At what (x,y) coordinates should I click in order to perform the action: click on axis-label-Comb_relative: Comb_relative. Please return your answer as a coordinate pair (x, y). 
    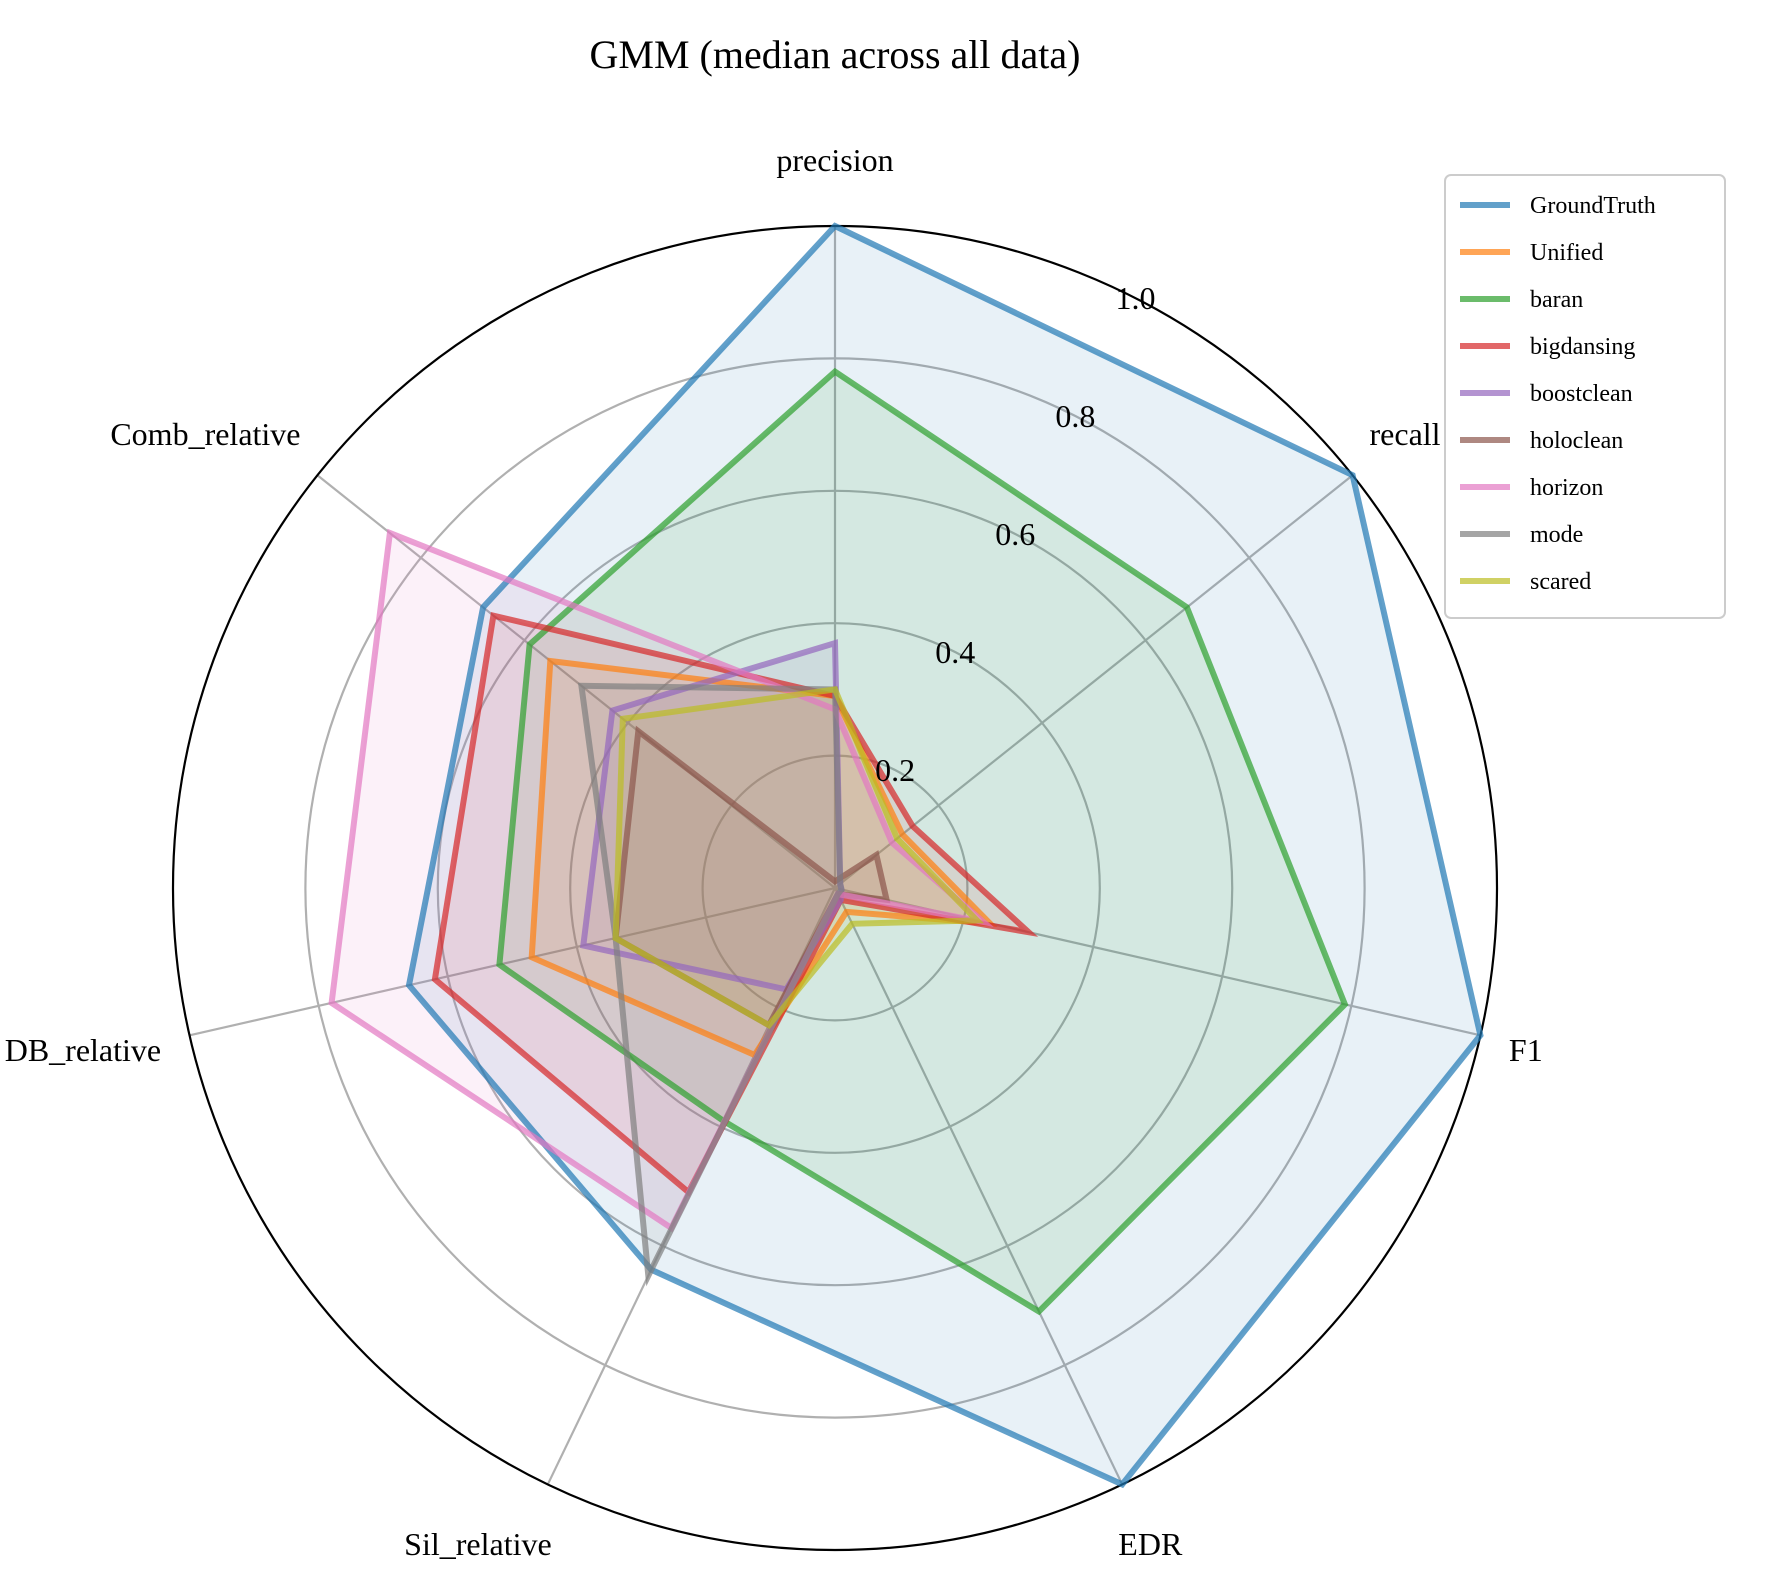
    Looking at the image, I should click on (205, 434).